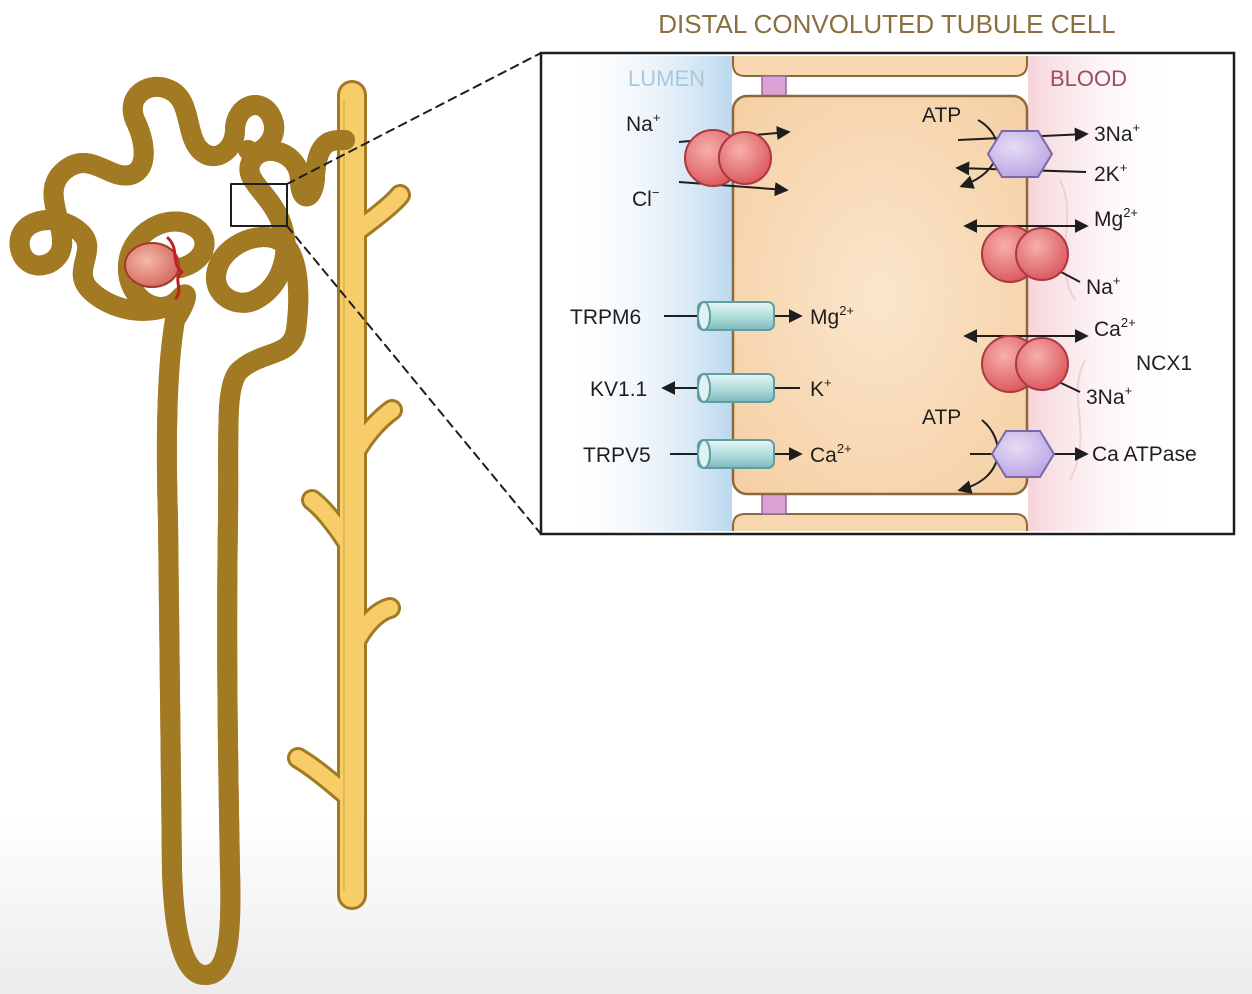 This screenshot has width=1252, height=994. What do you see at coordinates (1124, 167) in the screenshot?
I see `nak-2k-charge: +` at bounding box center [1124, 167].